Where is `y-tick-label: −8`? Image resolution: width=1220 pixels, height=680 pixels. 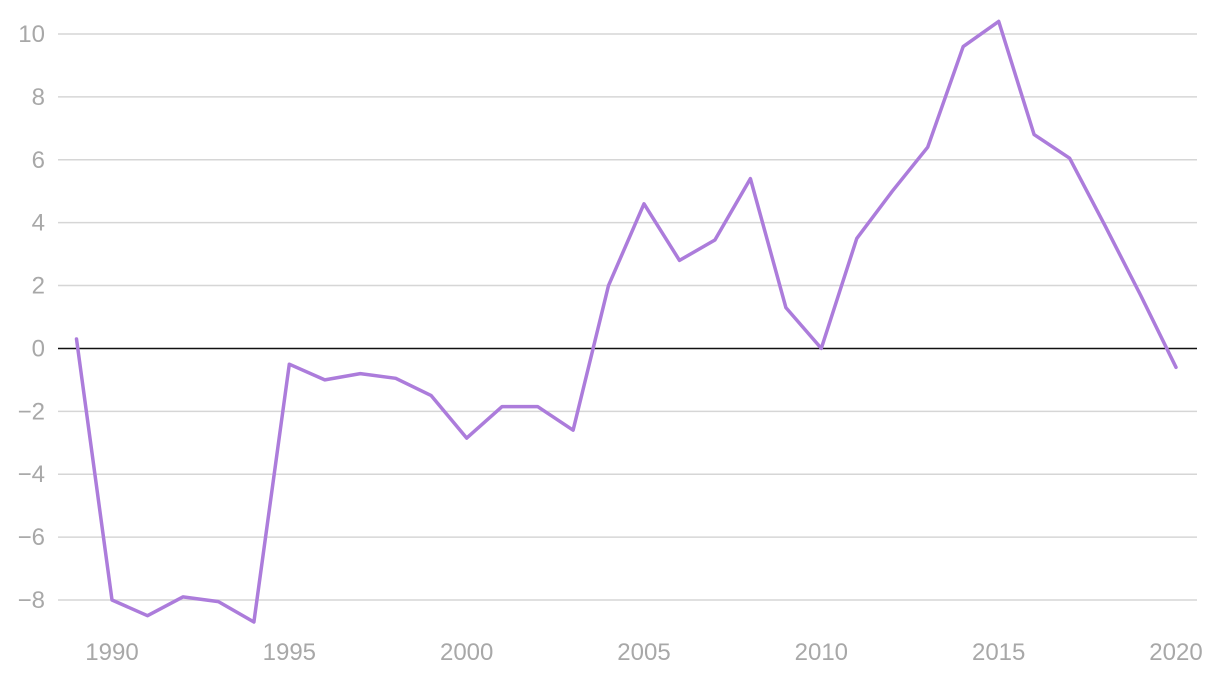
y-tick-label: −8 is located at coordinates (31, 600).